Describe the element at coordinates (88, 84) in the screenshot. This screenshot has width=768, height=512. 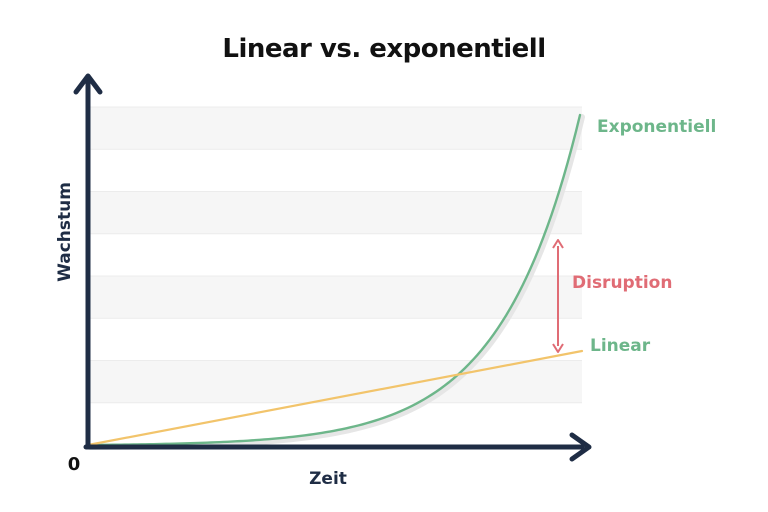
I see `y-axis-arrow-icon` at that location.